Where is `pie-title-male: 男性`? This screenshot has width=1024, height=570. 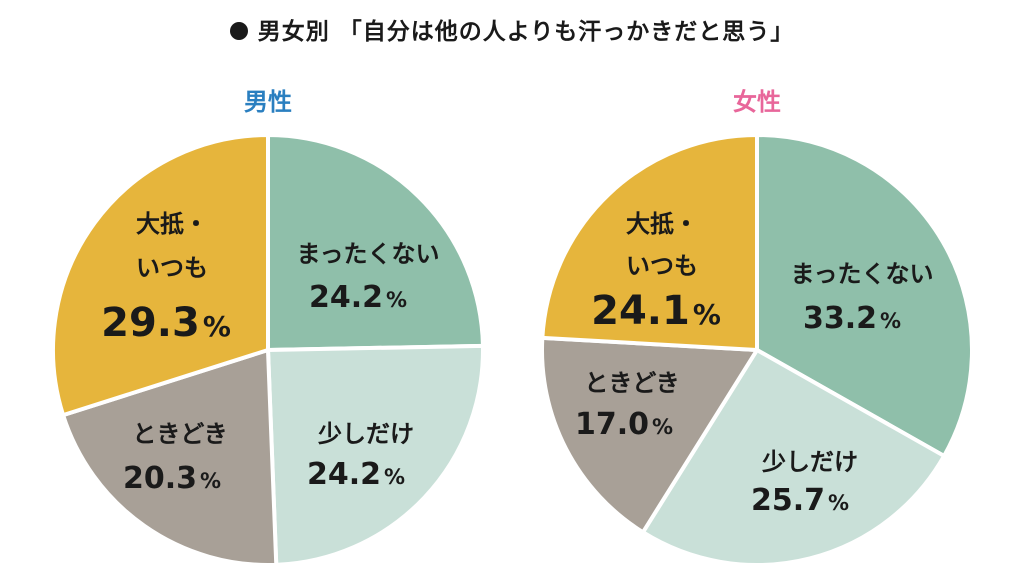 pie-title-male: 男性 is located at coordinates (268, 102).